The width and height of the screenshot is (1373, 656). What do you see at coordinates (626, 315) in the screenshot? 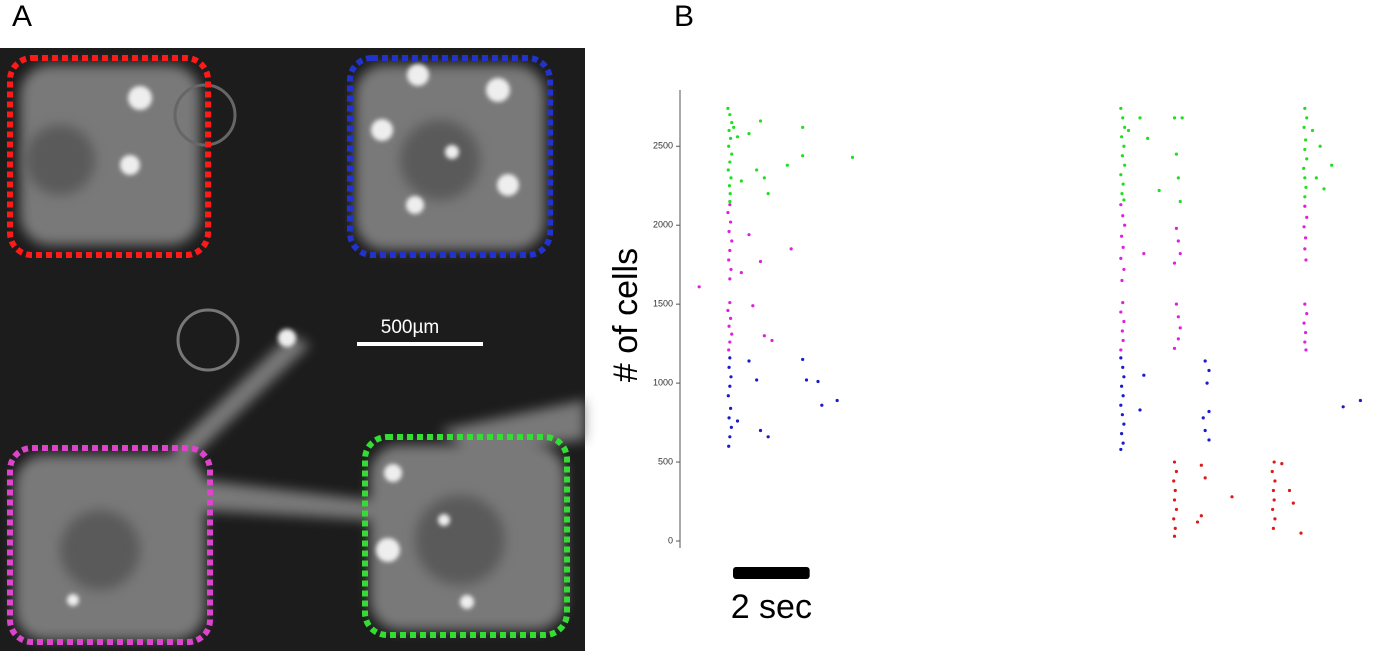
I see `y-axis-label: # of cells` at bounding box center [626, 315].